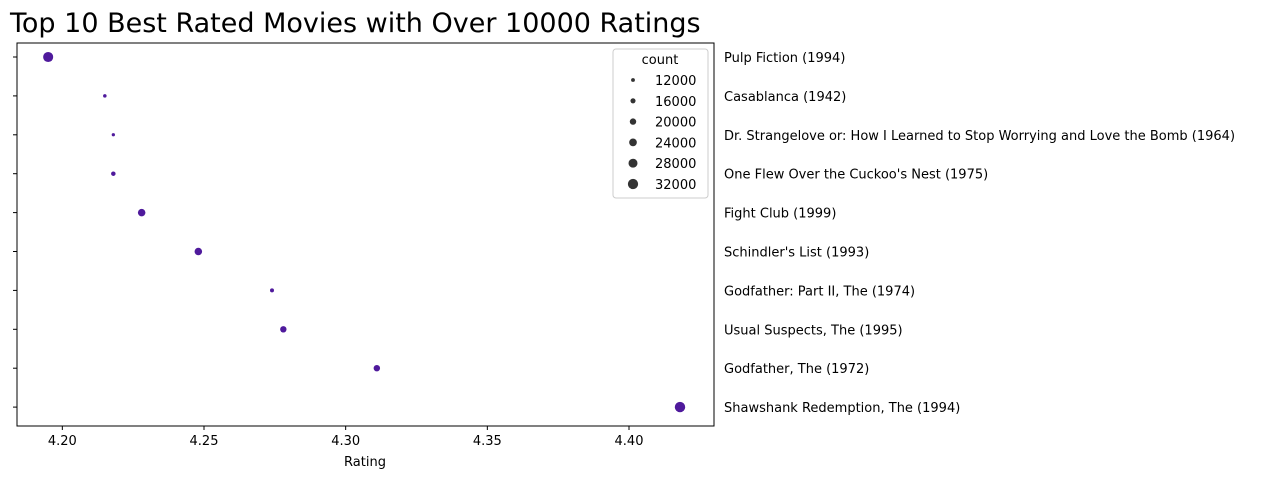 The width and height of the screenshot is (1279, 478). I want to click on movie-label: Shawshank Redemption, The (1994), so click(842, 408).